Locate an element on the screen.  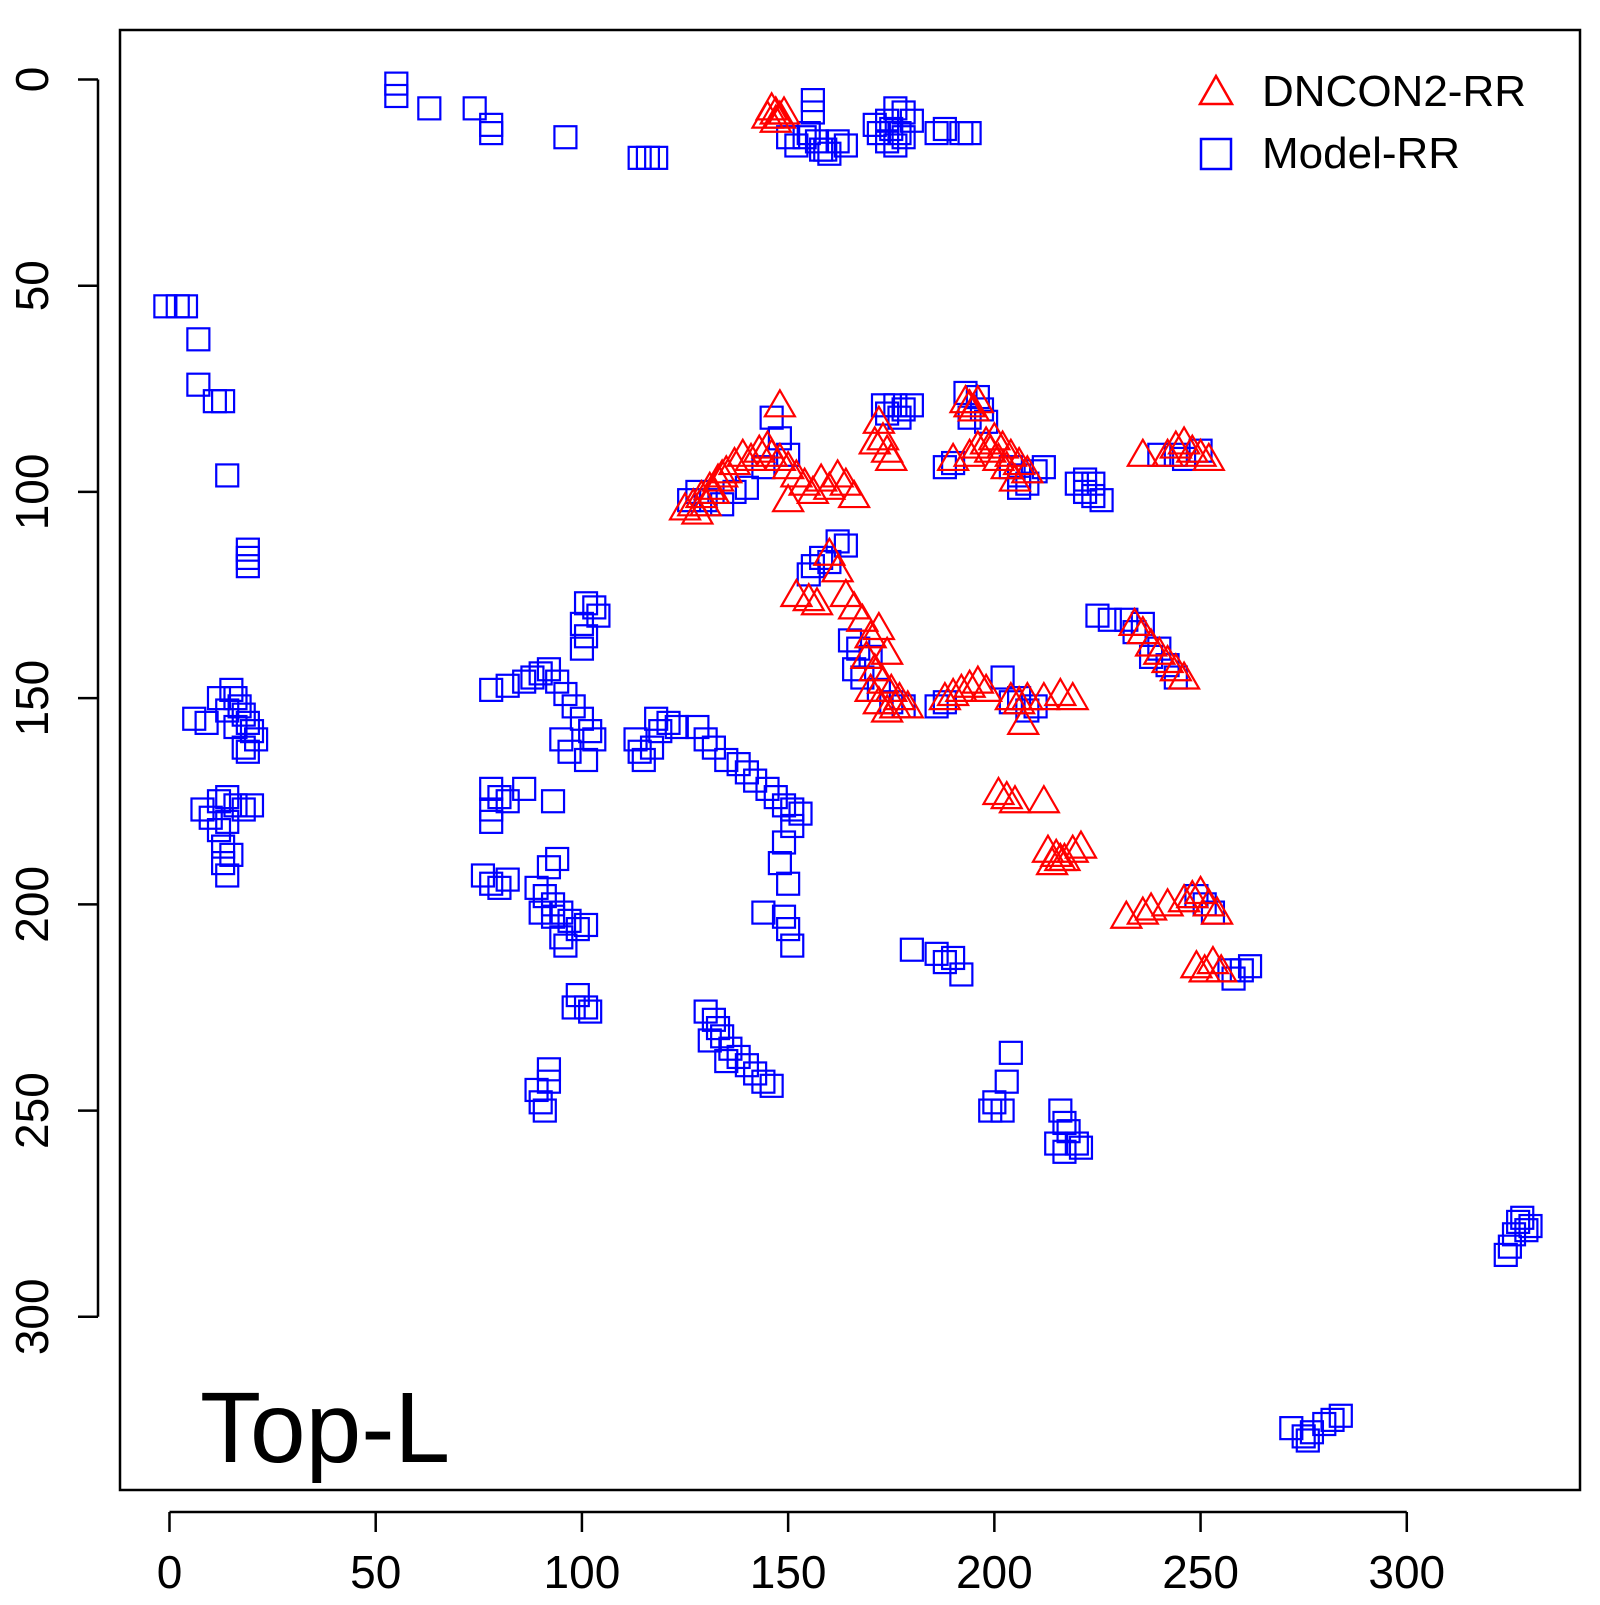
x-tick-label: 150 is located at coordinates (788, 1572).